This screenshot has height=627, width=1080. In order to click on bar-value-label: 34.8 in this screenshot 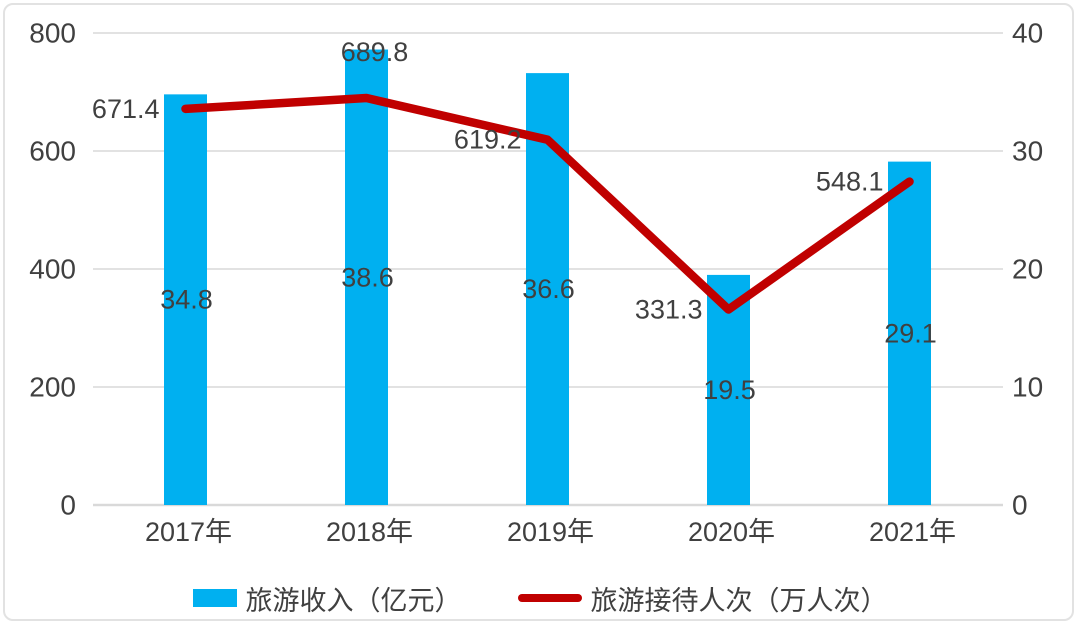, I will do `click(186, 300)`.